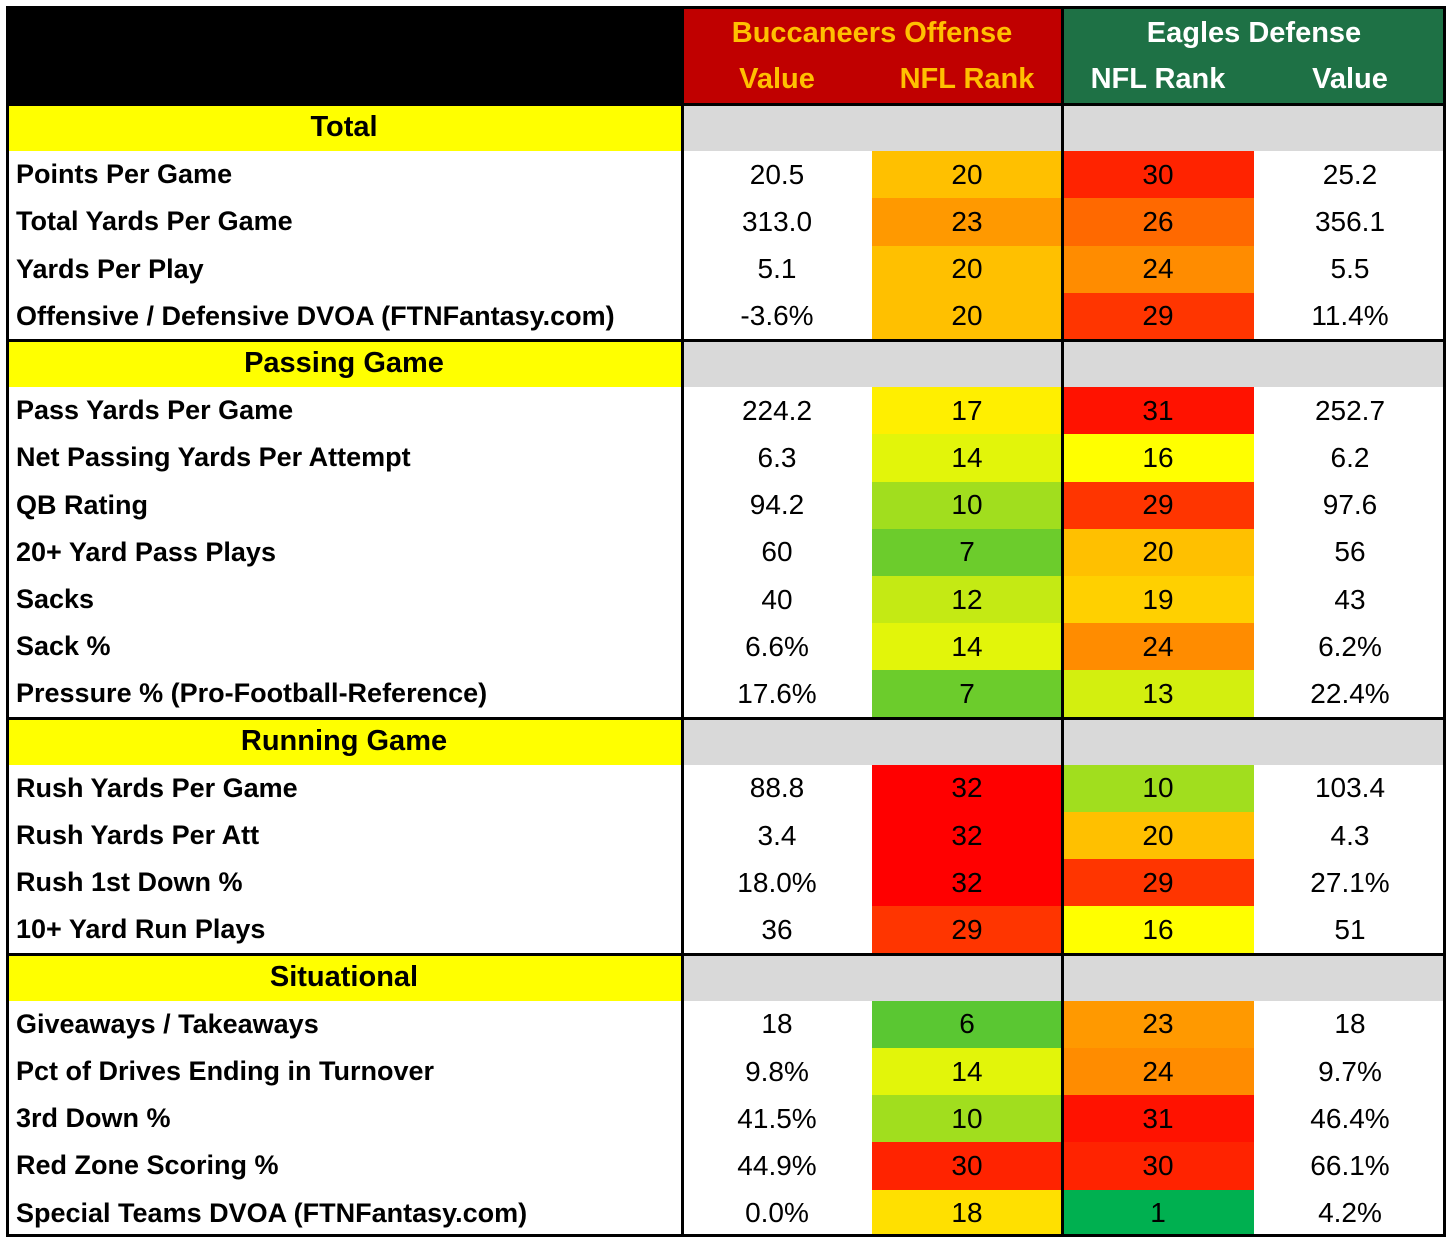  I want to click on offense-value: 6.3, so click(777, 458).